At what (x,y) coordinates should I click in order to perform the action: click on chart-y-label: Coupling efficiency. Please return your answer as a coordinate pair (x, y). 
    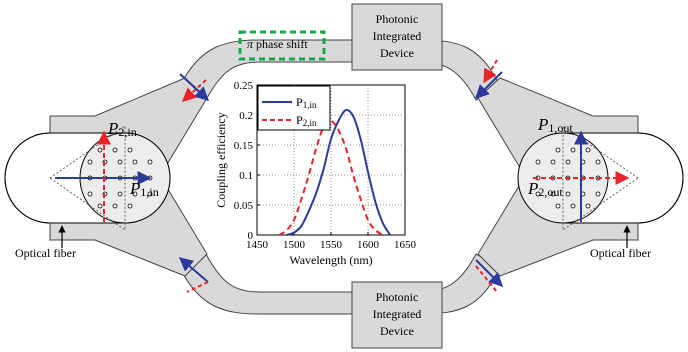
    Looking at the image, I should click on (221, 159).